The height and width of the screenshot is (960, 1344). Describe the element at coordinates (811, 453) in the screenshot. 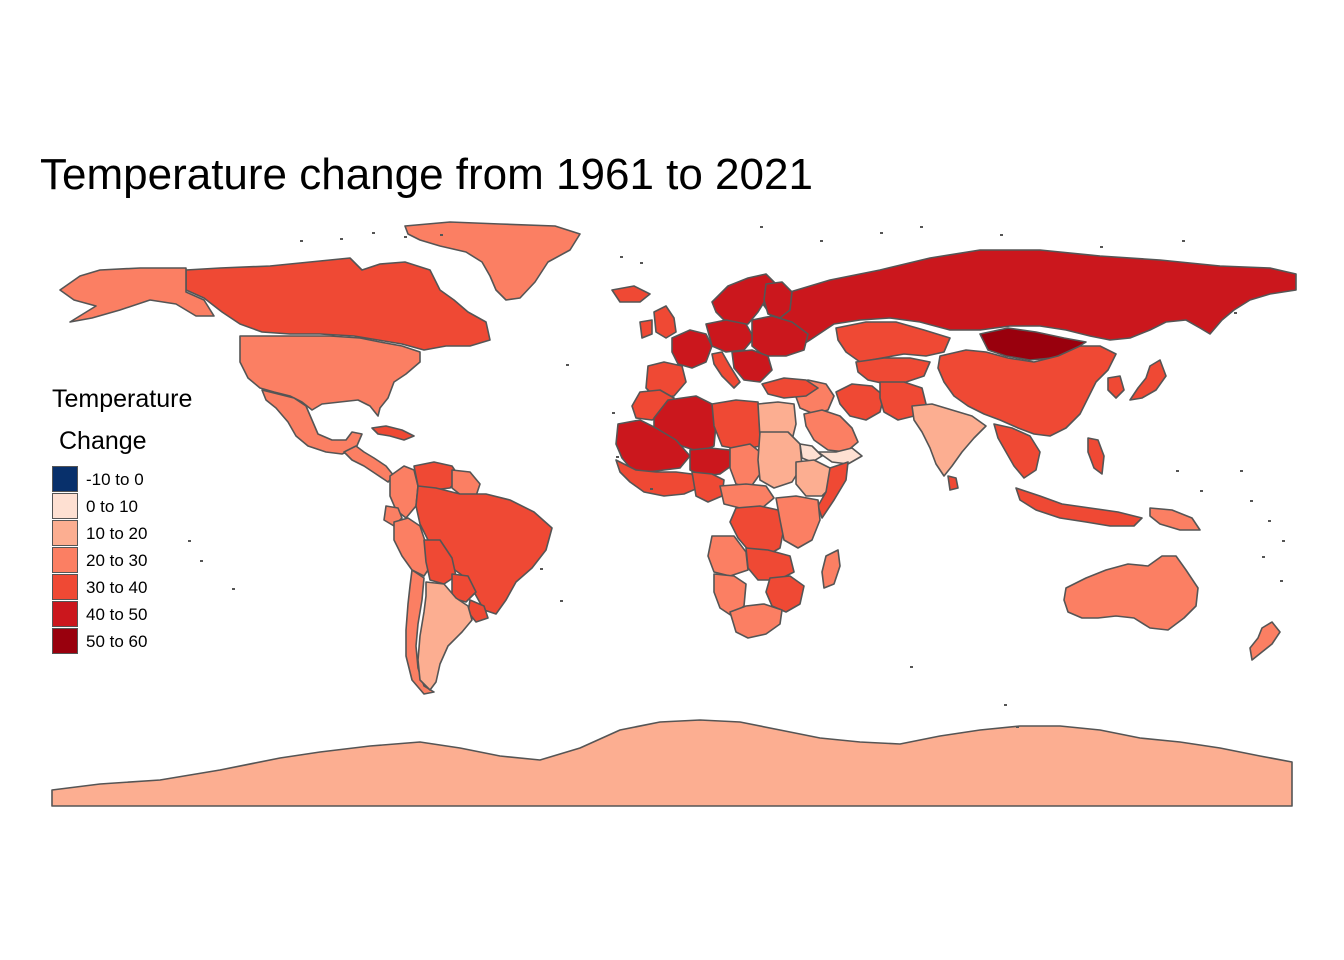

I see `region-eritrea` at that location.